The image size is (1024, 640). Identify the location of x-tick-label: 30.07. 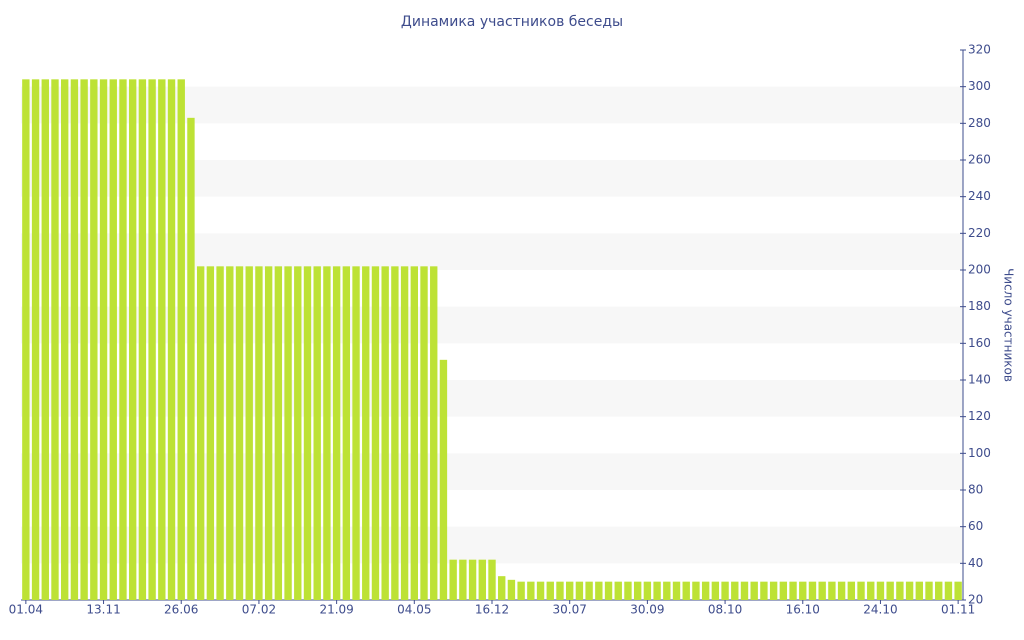
(570, 610).